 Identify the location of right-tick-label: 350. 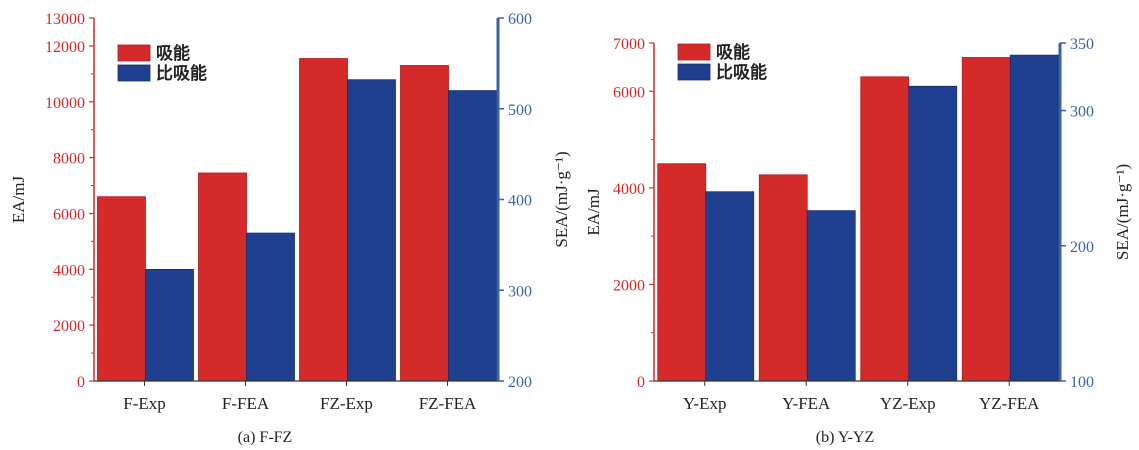
(1082, 44).